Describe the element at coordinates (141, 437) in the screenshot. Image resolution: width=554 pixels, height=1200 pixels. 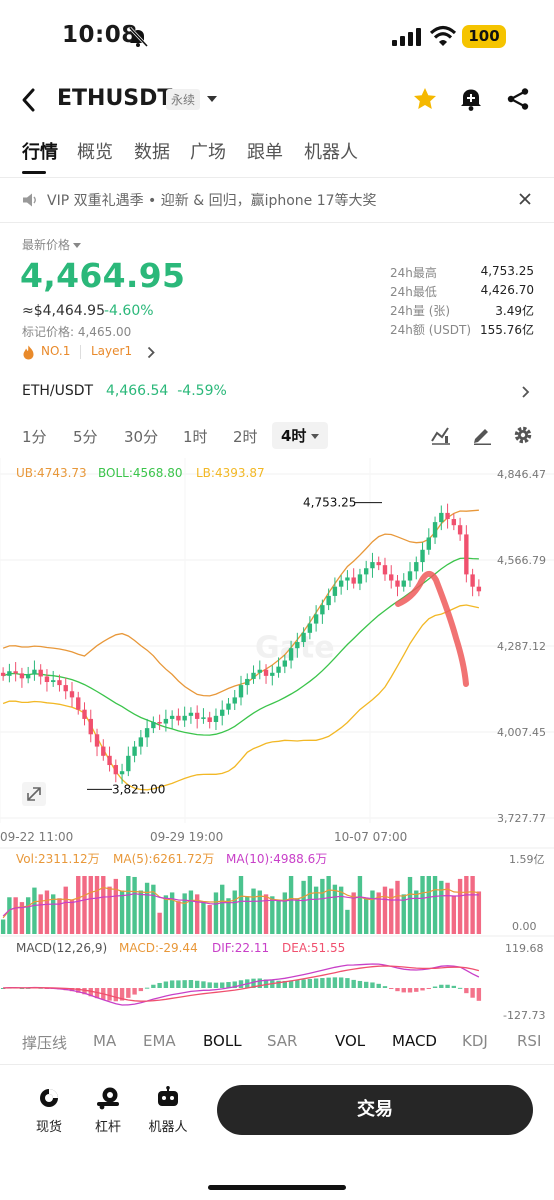
I see `interval-30m: 30分` at that location.